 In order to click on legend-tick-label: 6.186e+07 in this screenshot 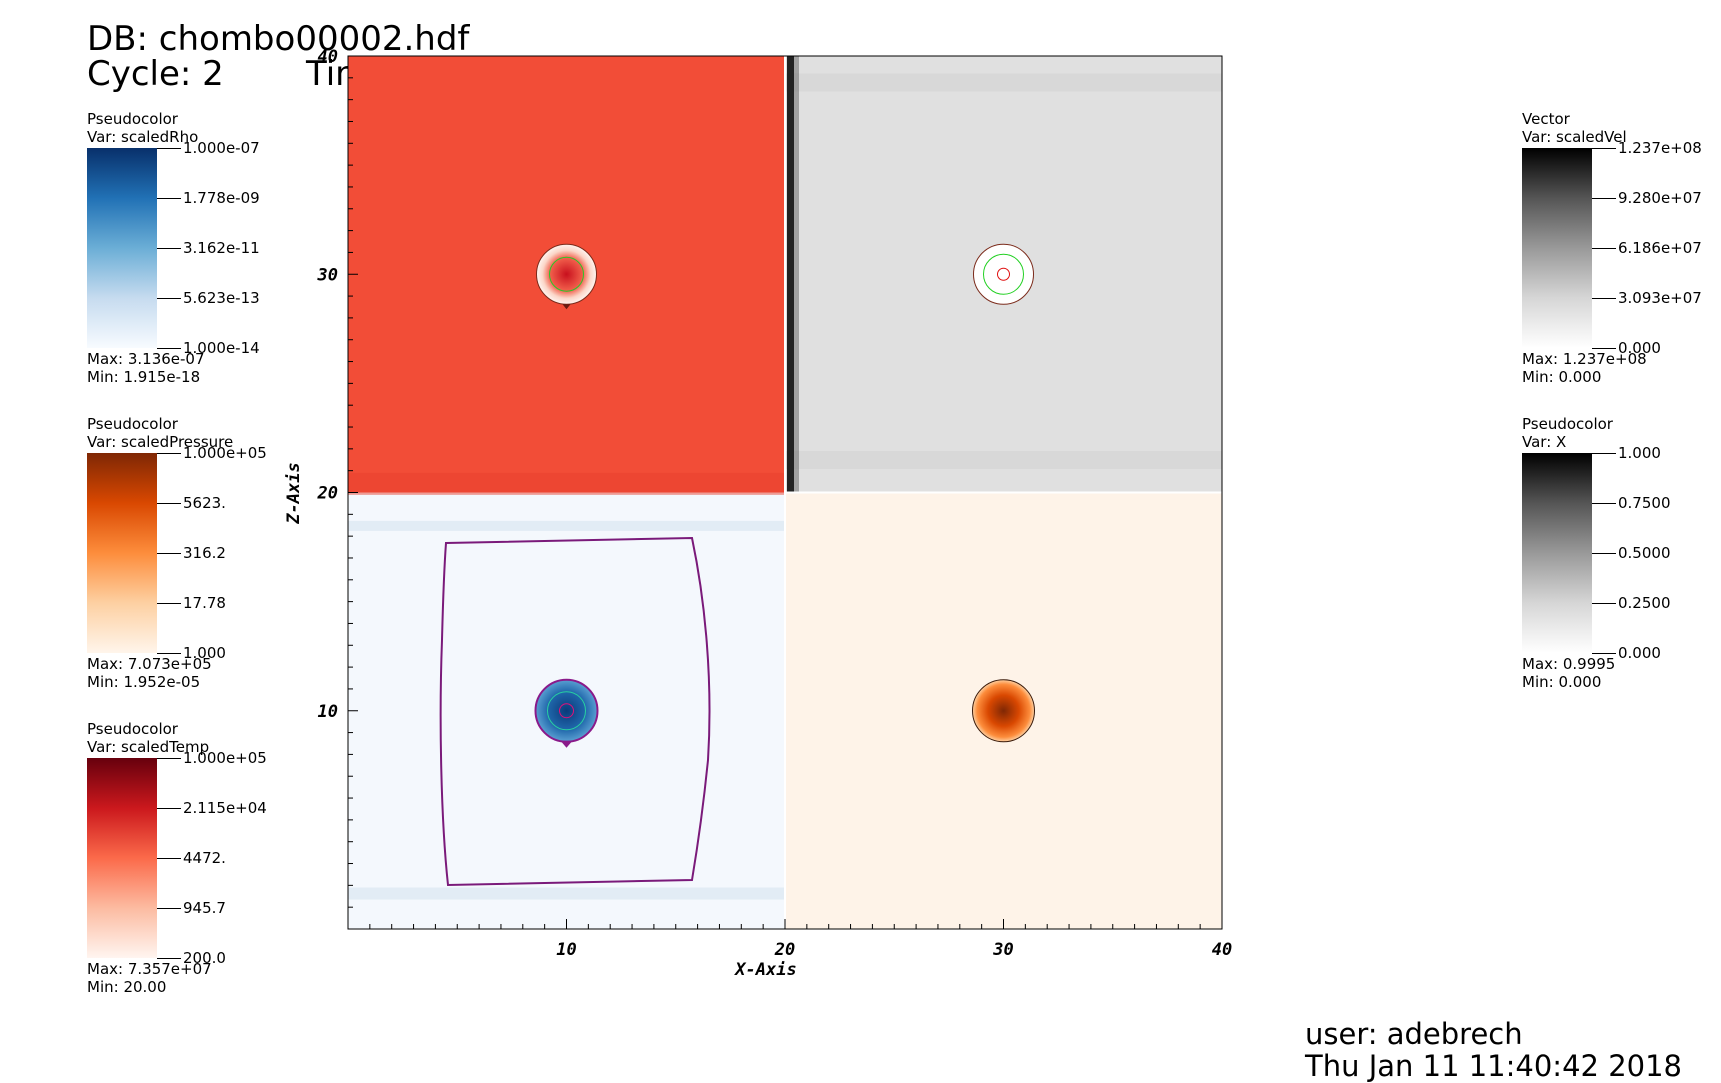, I will do `click(1660, 248)`.